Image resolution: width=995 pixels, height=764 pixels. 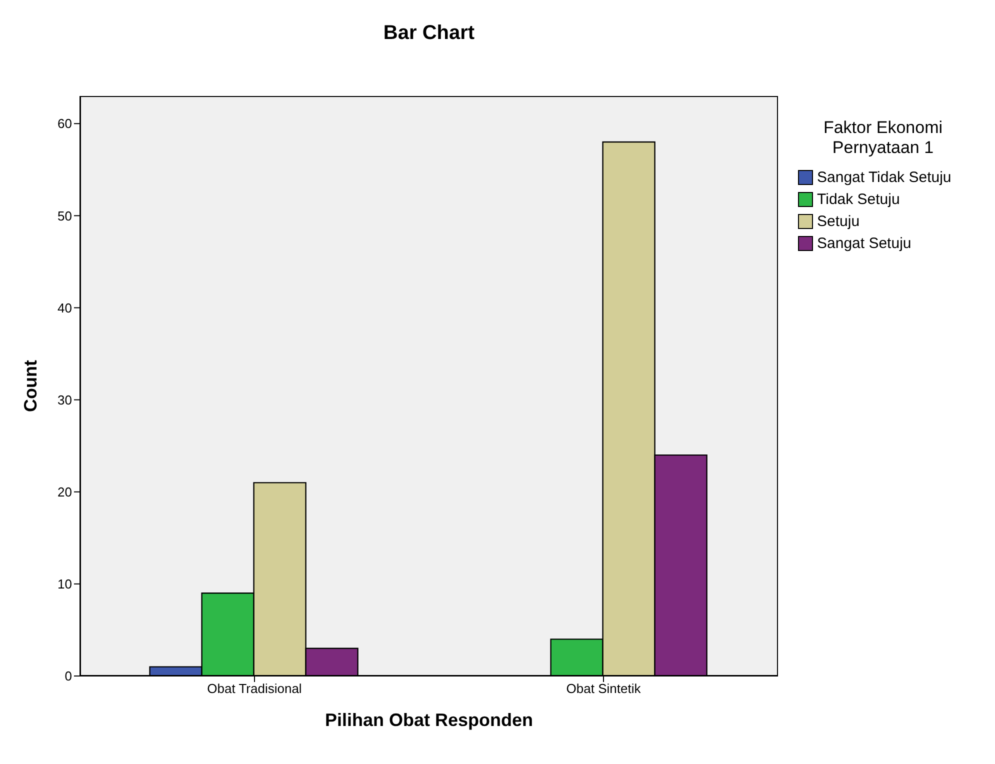 What do you see at coordinates (65, 124) in the screenshot?
I see `y-tick-label: 60` at bounding box center [65, 124].